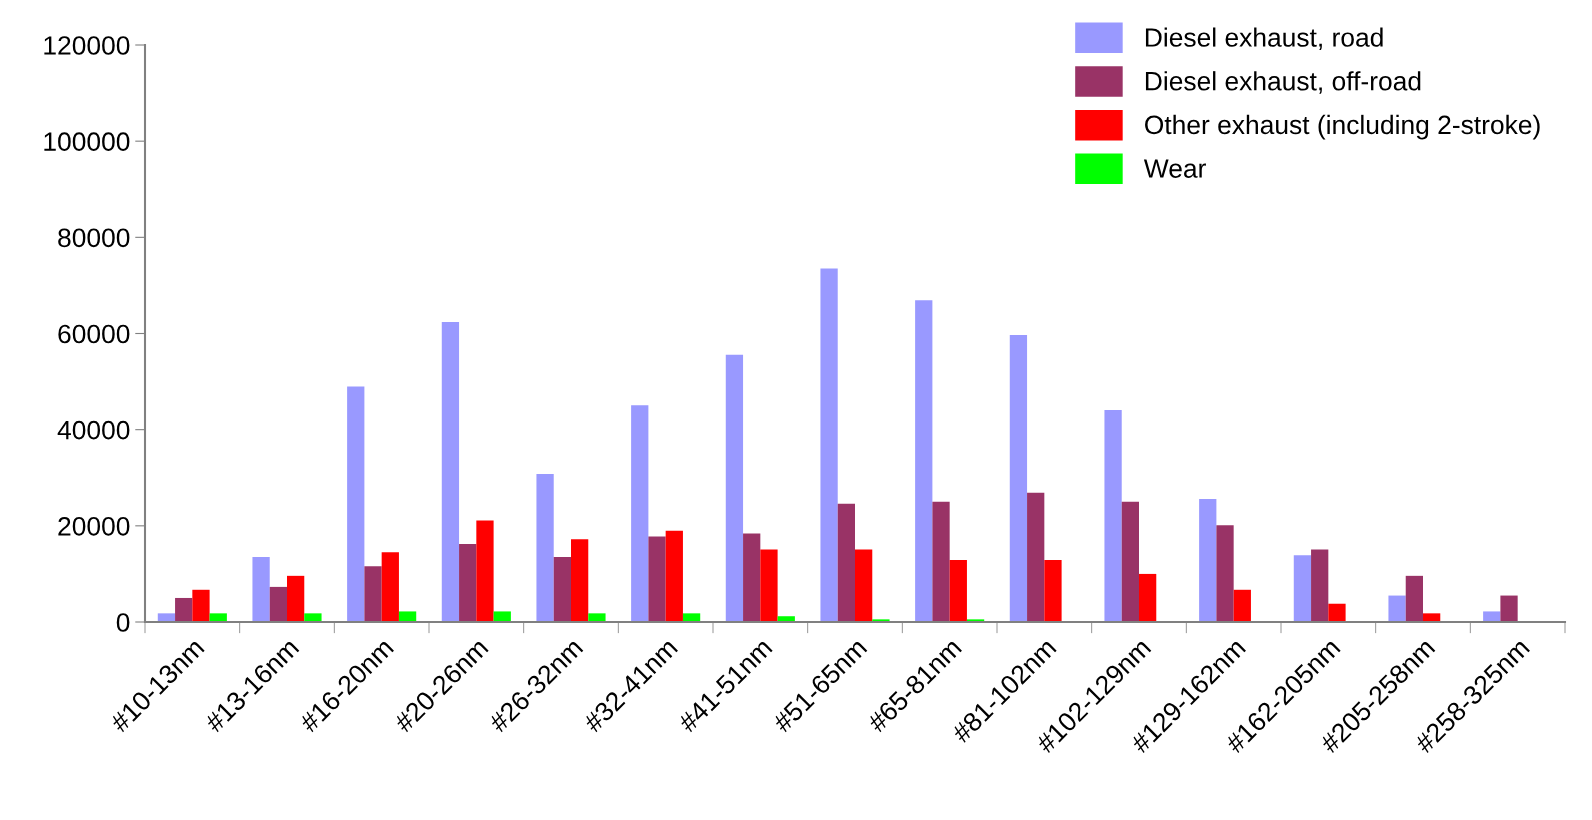  I want to click on legend-label: Wear, so click(1174, 168).